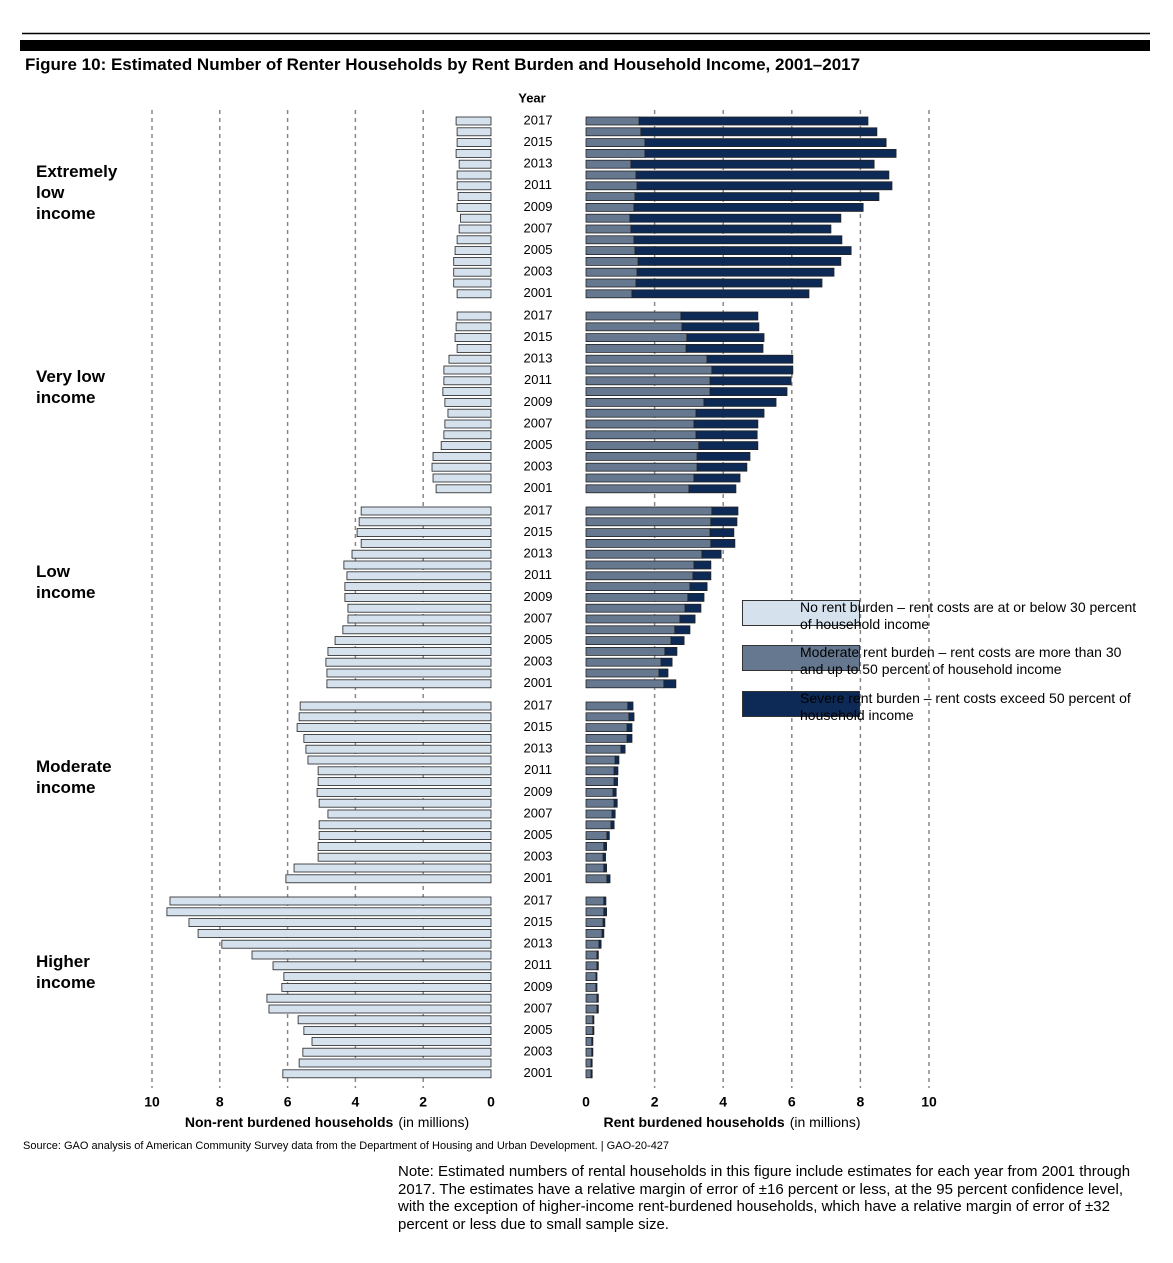 The width and height of the screenshot is (1173, 1263). I want to click on year-label: 2005, so click(538, 834).